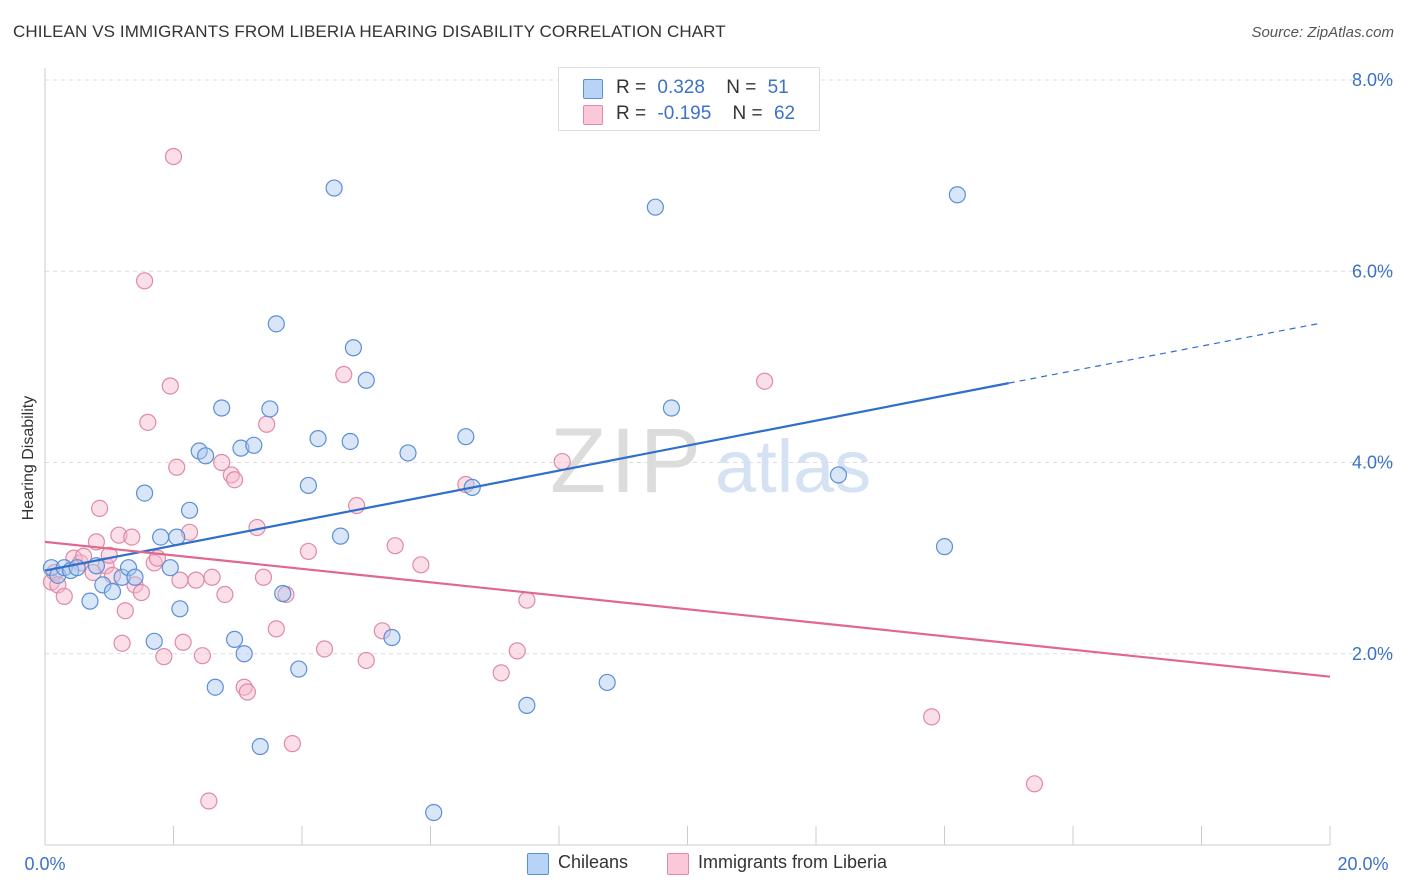 This screenshot has height=892, width=1406. I want to click on watermark-atlas: atlas, so click(793, 466).